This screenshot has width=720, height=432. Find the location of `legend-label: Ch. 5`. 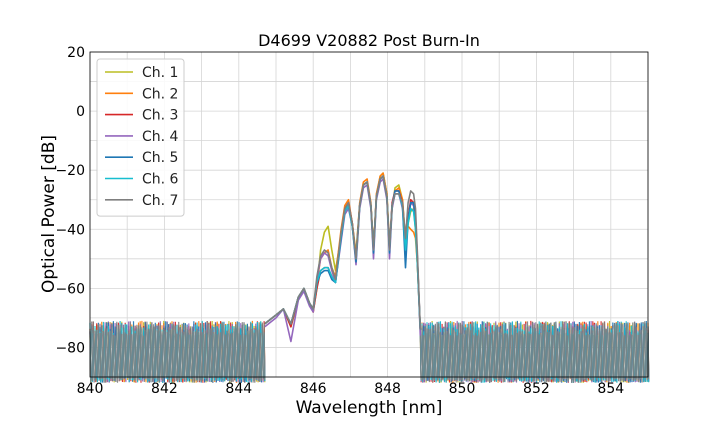

legend-label: Ch. 5 is located at coordinates (160, 158).